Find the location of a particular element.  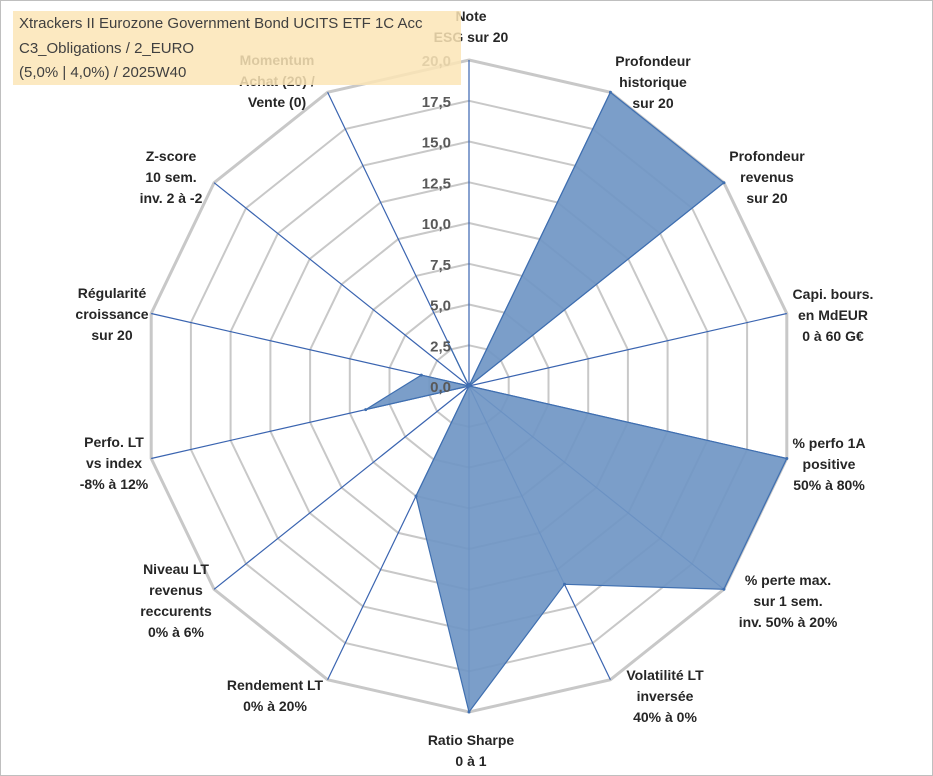

axis-label-11-line-1: croissance is located at coordinates (111, 314).